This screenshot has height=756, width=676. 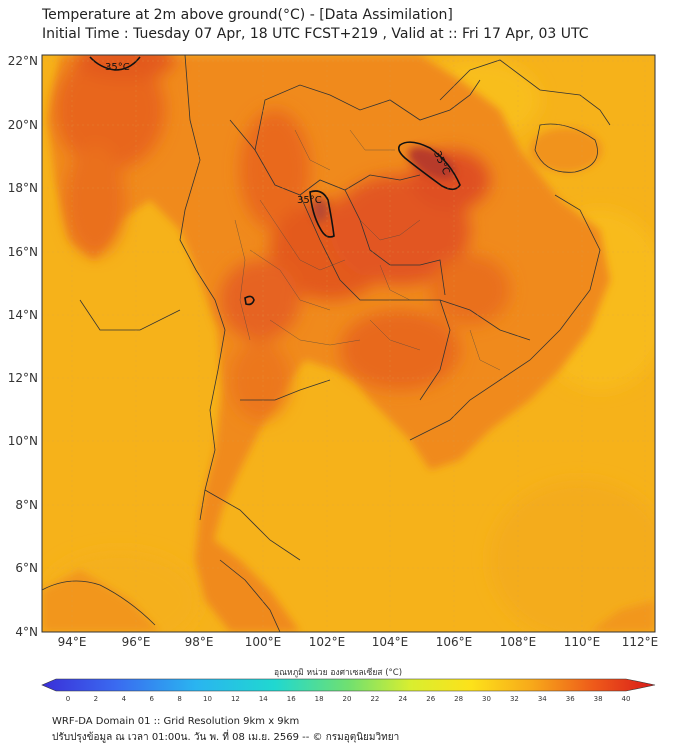 I want to click on colorbar-tick-label: 32, so click(x=514, y=699).